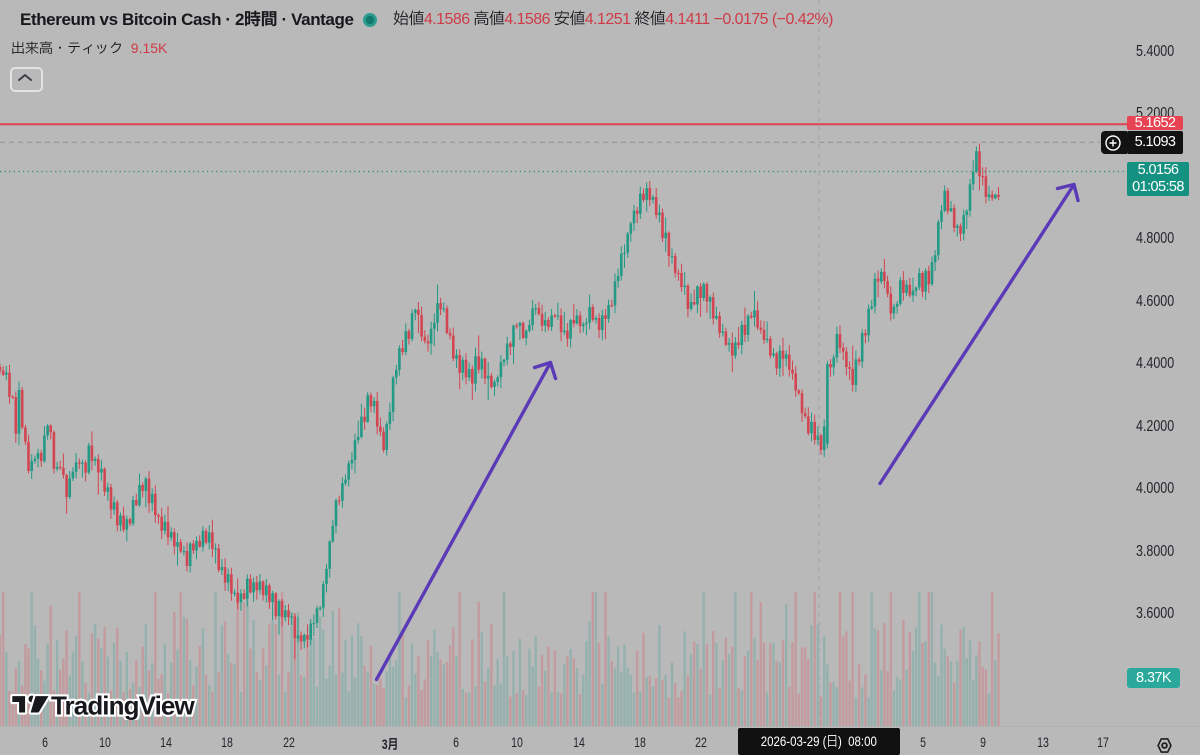 This screenshot has height=755, width=1200. I want to click on svg-text: TradingView, so click(123, 706).